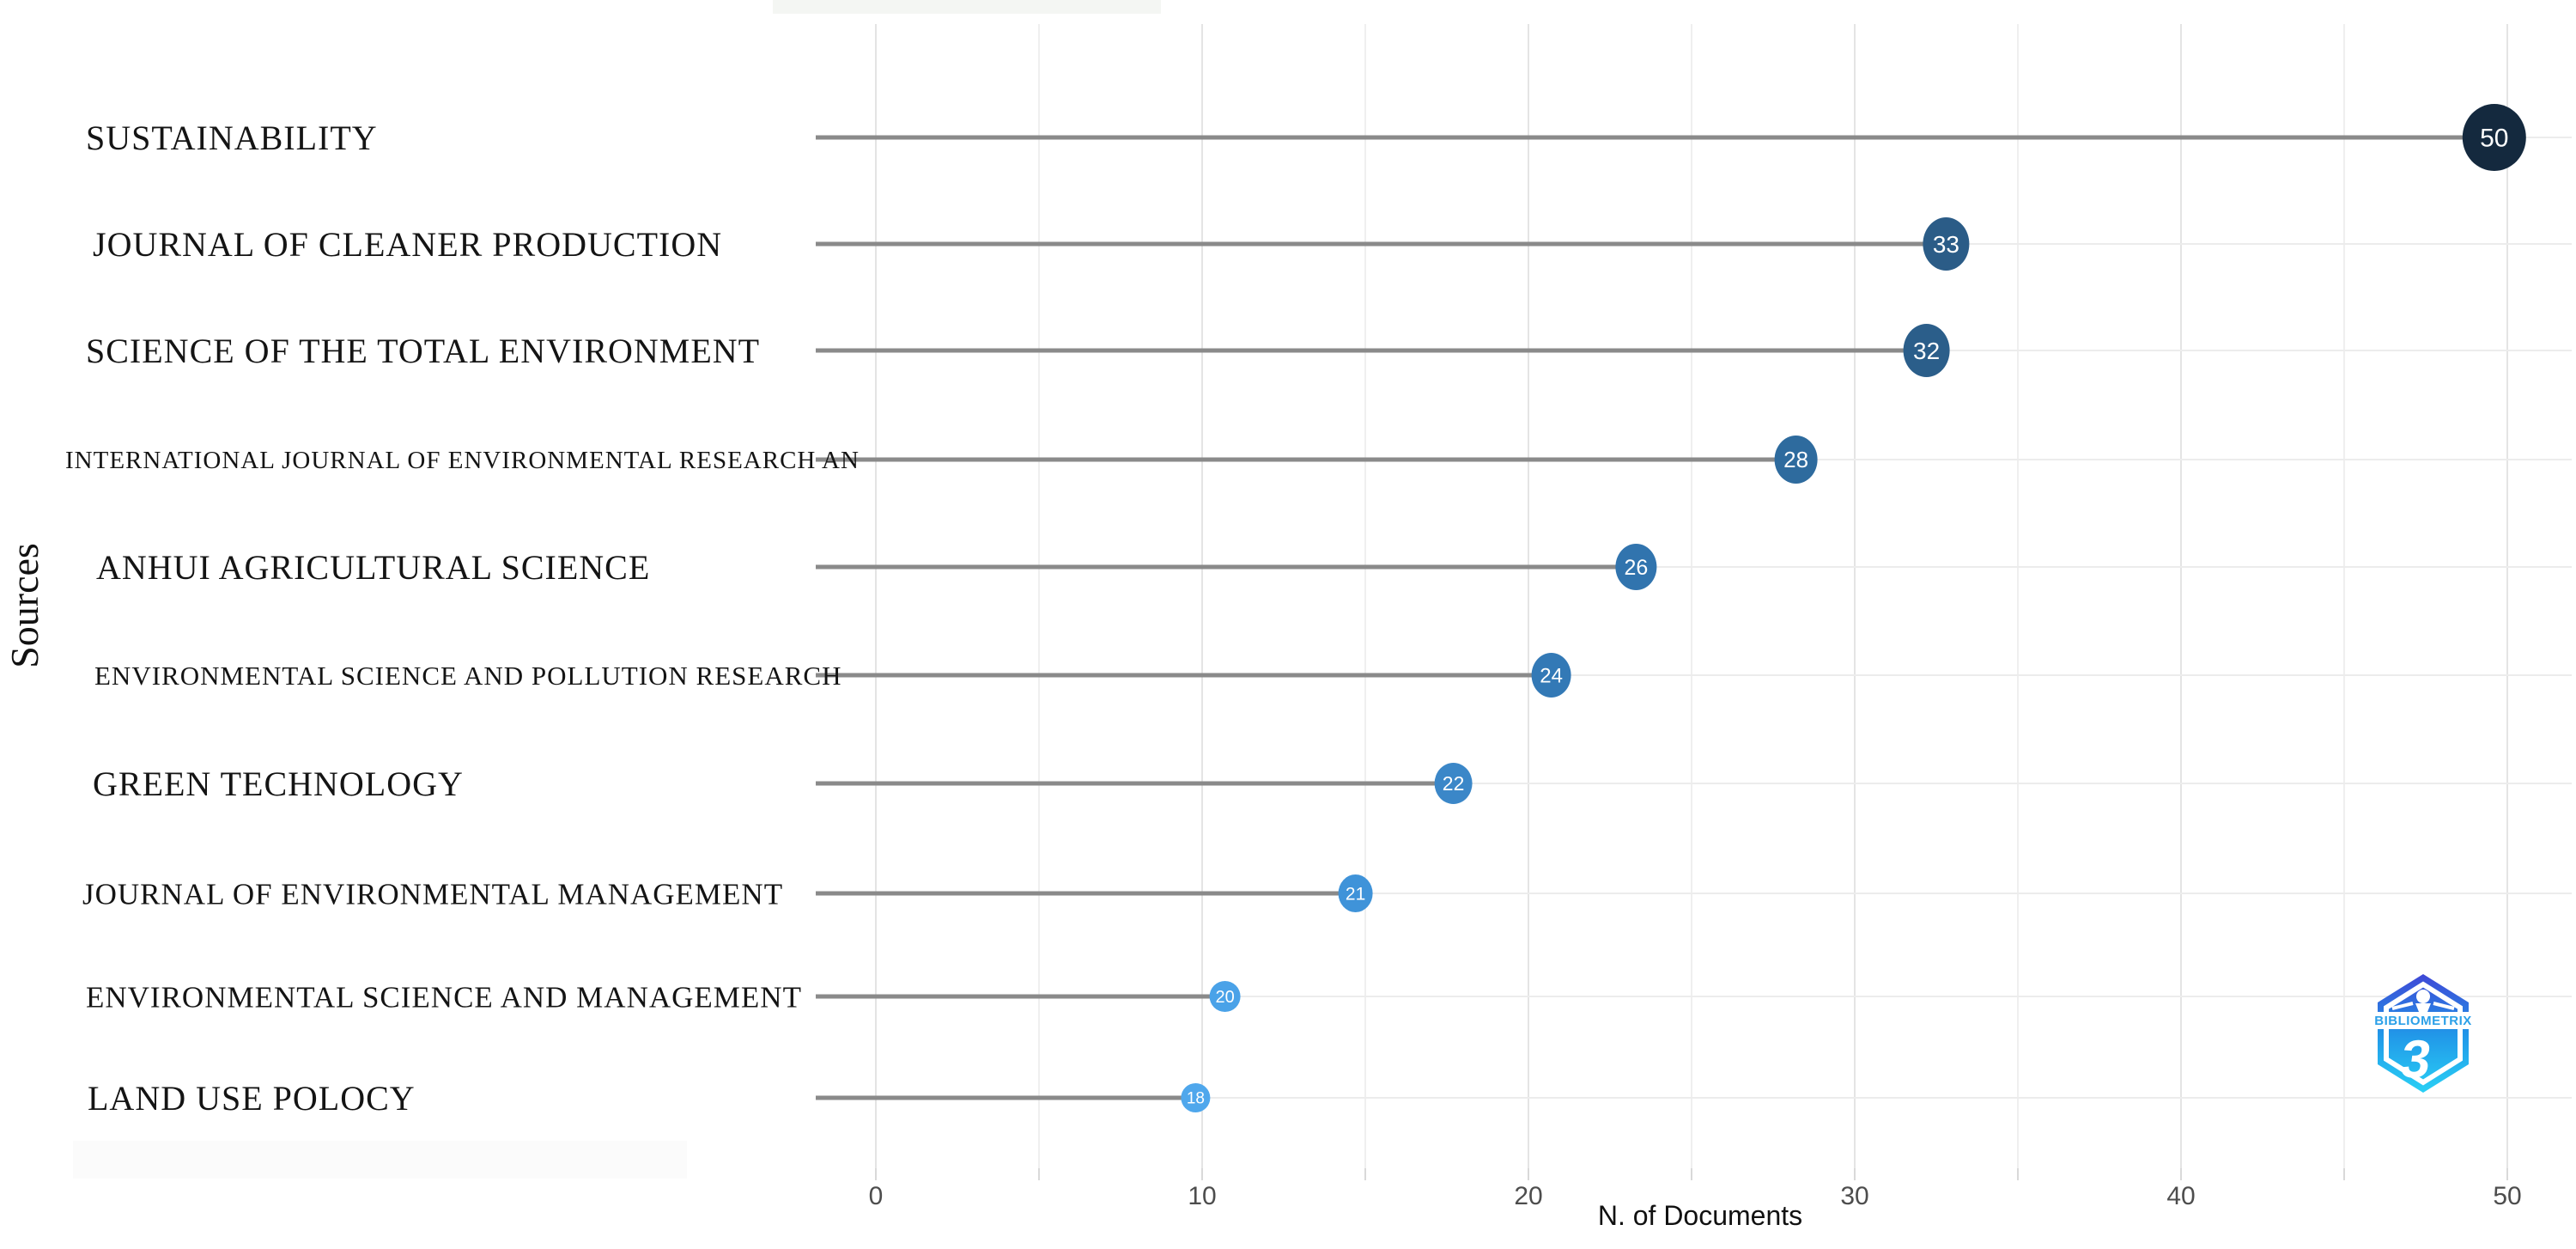 The height and width of the screenshot is (1249, 2576). I want to click on logo-hexagon-inner-ring, so click(2423, 1033).